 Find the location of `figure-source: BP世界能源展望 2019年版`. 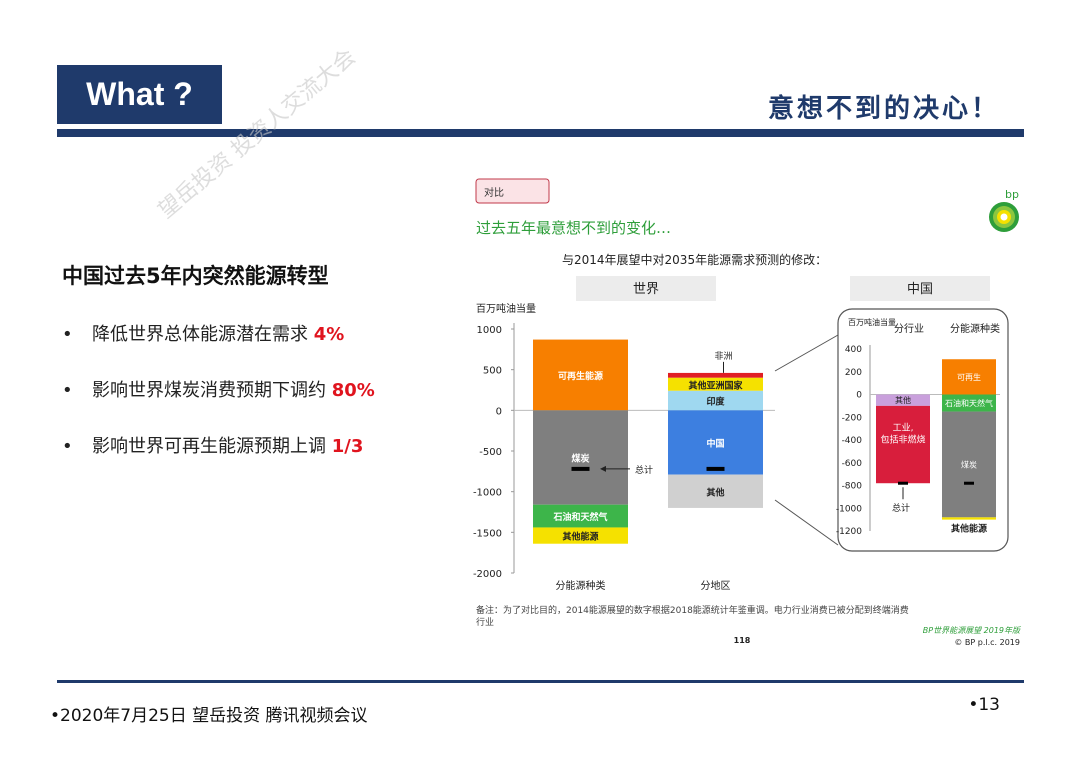

figure-source: BP世界能源展望 2019年版 is located at coordinates (972, 630).